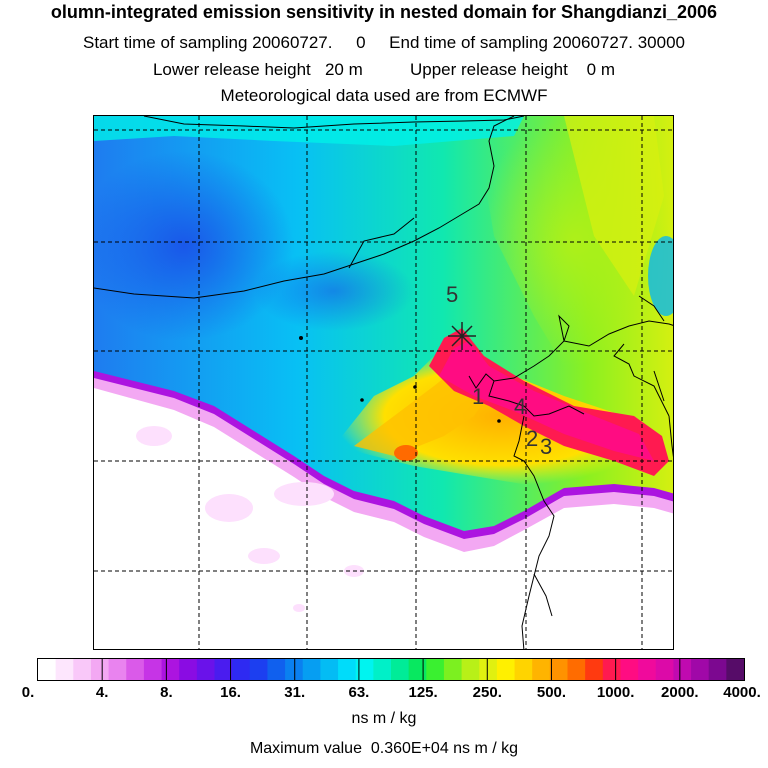  I want to click on colorbar-tick-label: 16., so click(230, 692).